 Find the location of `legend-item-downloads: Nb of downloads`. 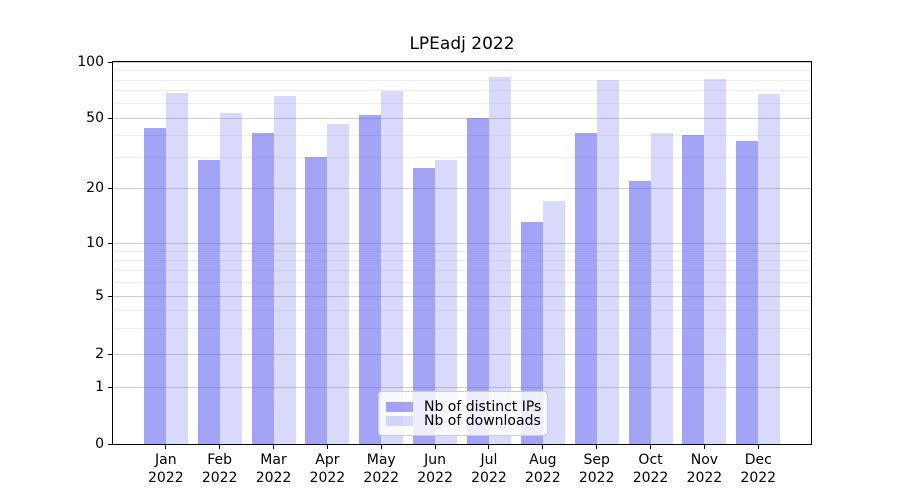

legend-item-downloads: Nb of downloads is located at coordinates (463, 421).